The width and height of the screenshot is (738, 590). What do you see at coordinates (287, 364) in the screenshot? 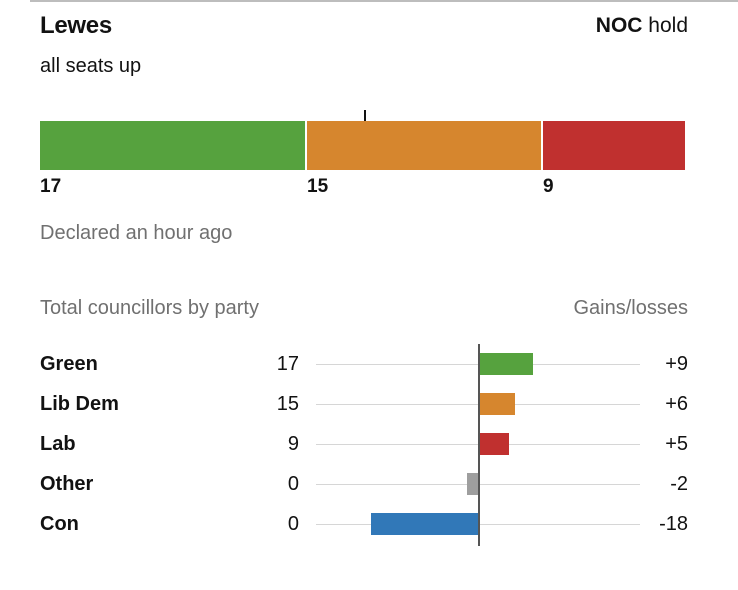
I see `party-seats: 17` at bounding box center [287, 364].